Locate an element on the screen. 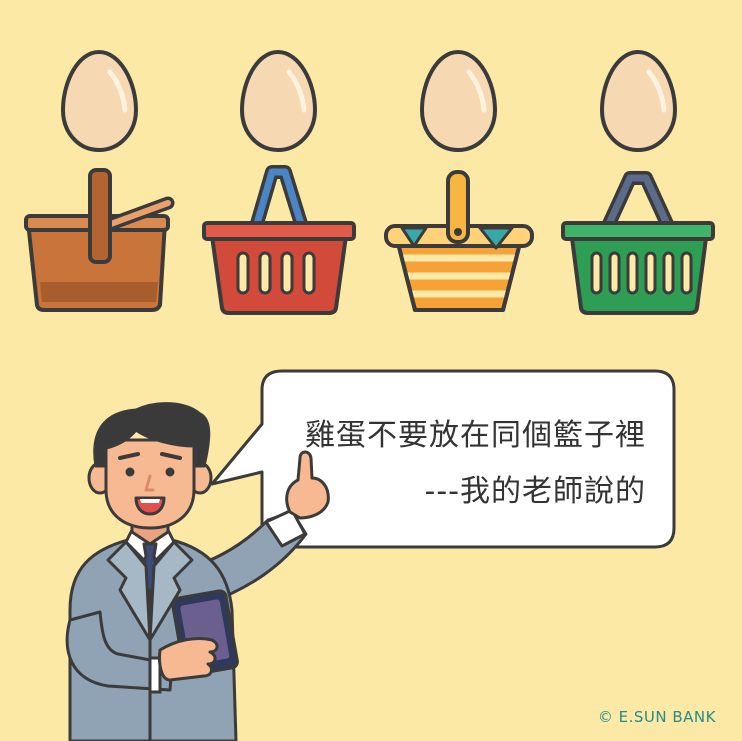 The image size is (742, 741). brown-basket-icon is located at coordinates (99, 240).